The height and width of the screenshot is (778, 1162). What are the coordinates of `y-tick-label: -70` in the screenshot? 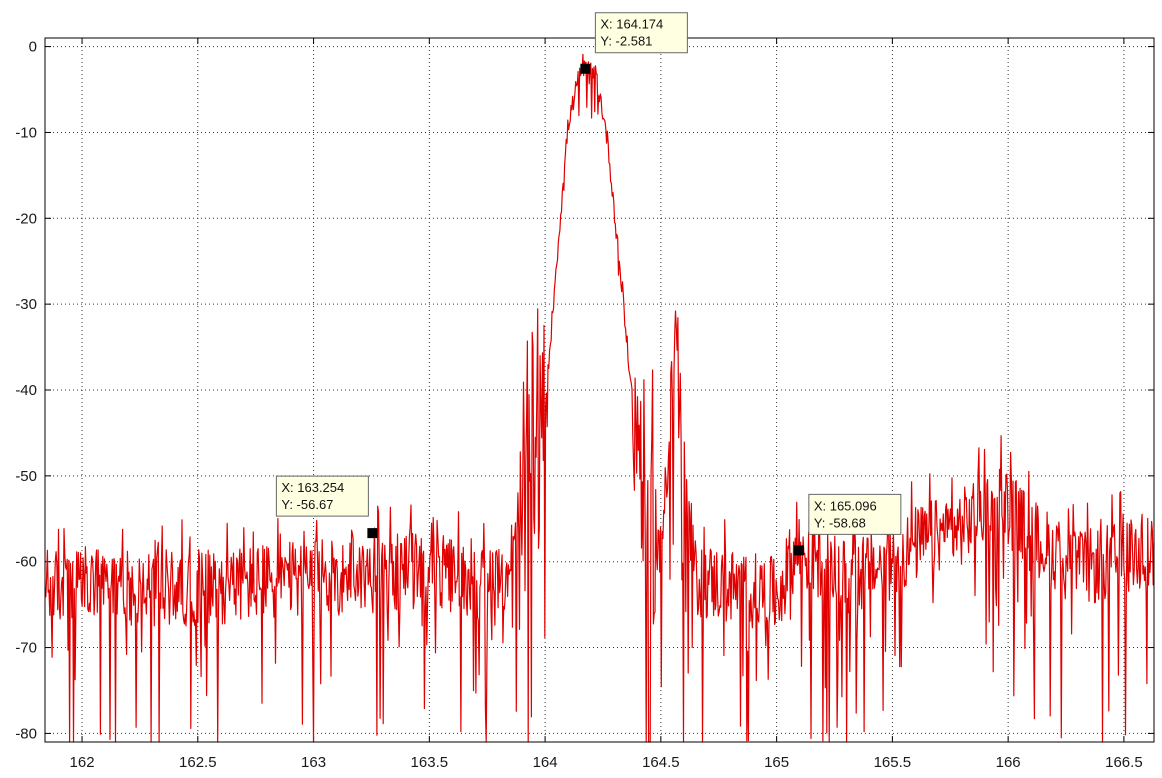 It's located at (26, 648).